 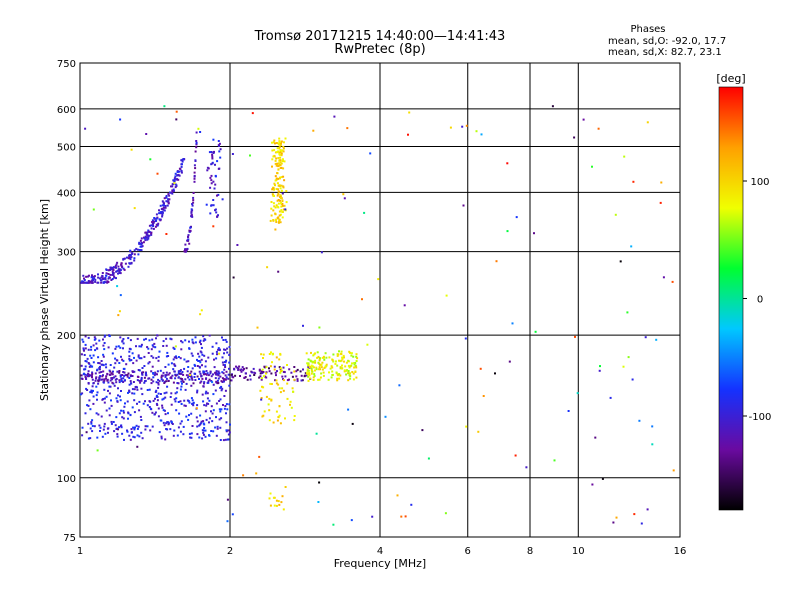 What do you see at coordinates (665, 52) in the screenshot?
I see `phase-mean-x: mean, sd,X: 82.7, 23.1` at bounding box center [665, 52].